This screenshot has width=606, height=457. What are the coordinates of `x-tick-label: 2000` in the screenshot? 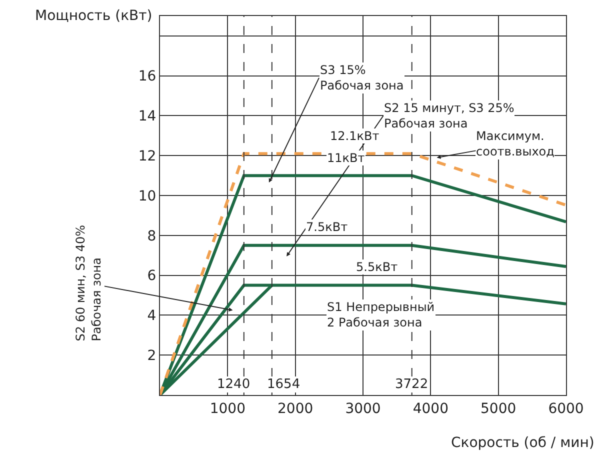 It's located at (296, 408).